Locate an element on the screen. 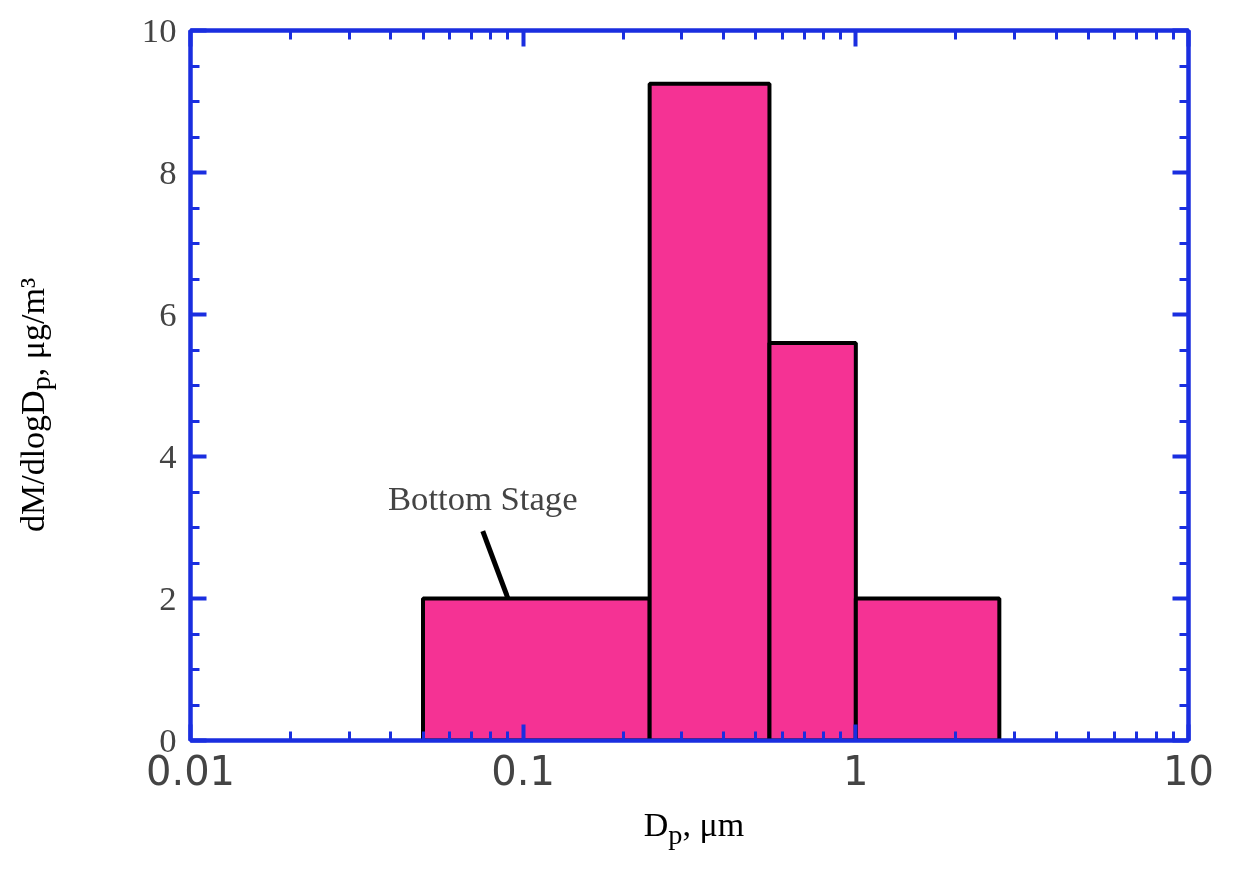  annotation: Bottom Stage is located at coordinates (482, 497).